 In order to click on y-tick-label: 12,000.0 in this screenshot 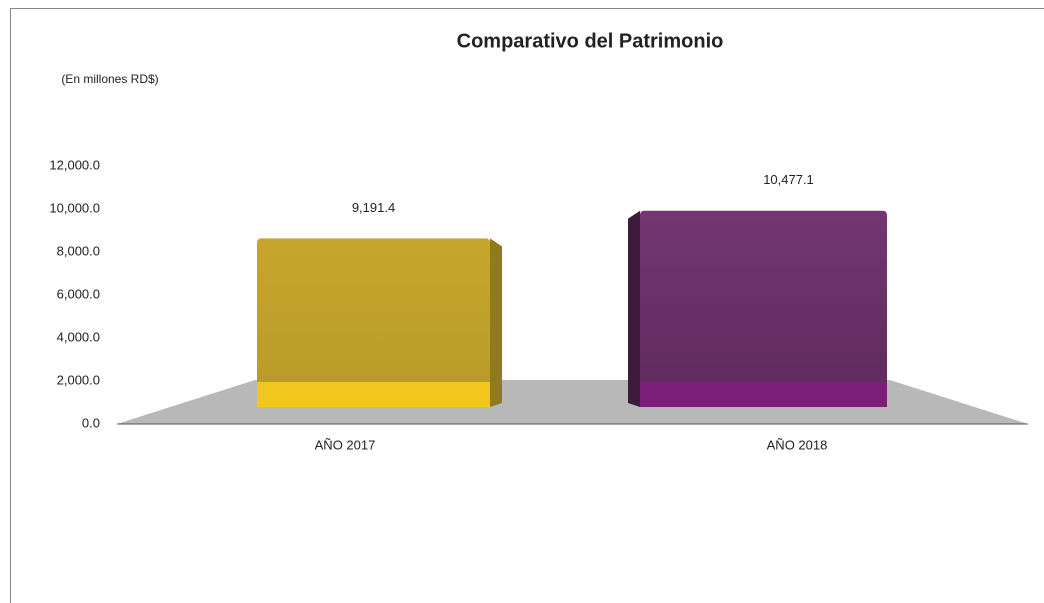, I will do `click(74, 164)`.